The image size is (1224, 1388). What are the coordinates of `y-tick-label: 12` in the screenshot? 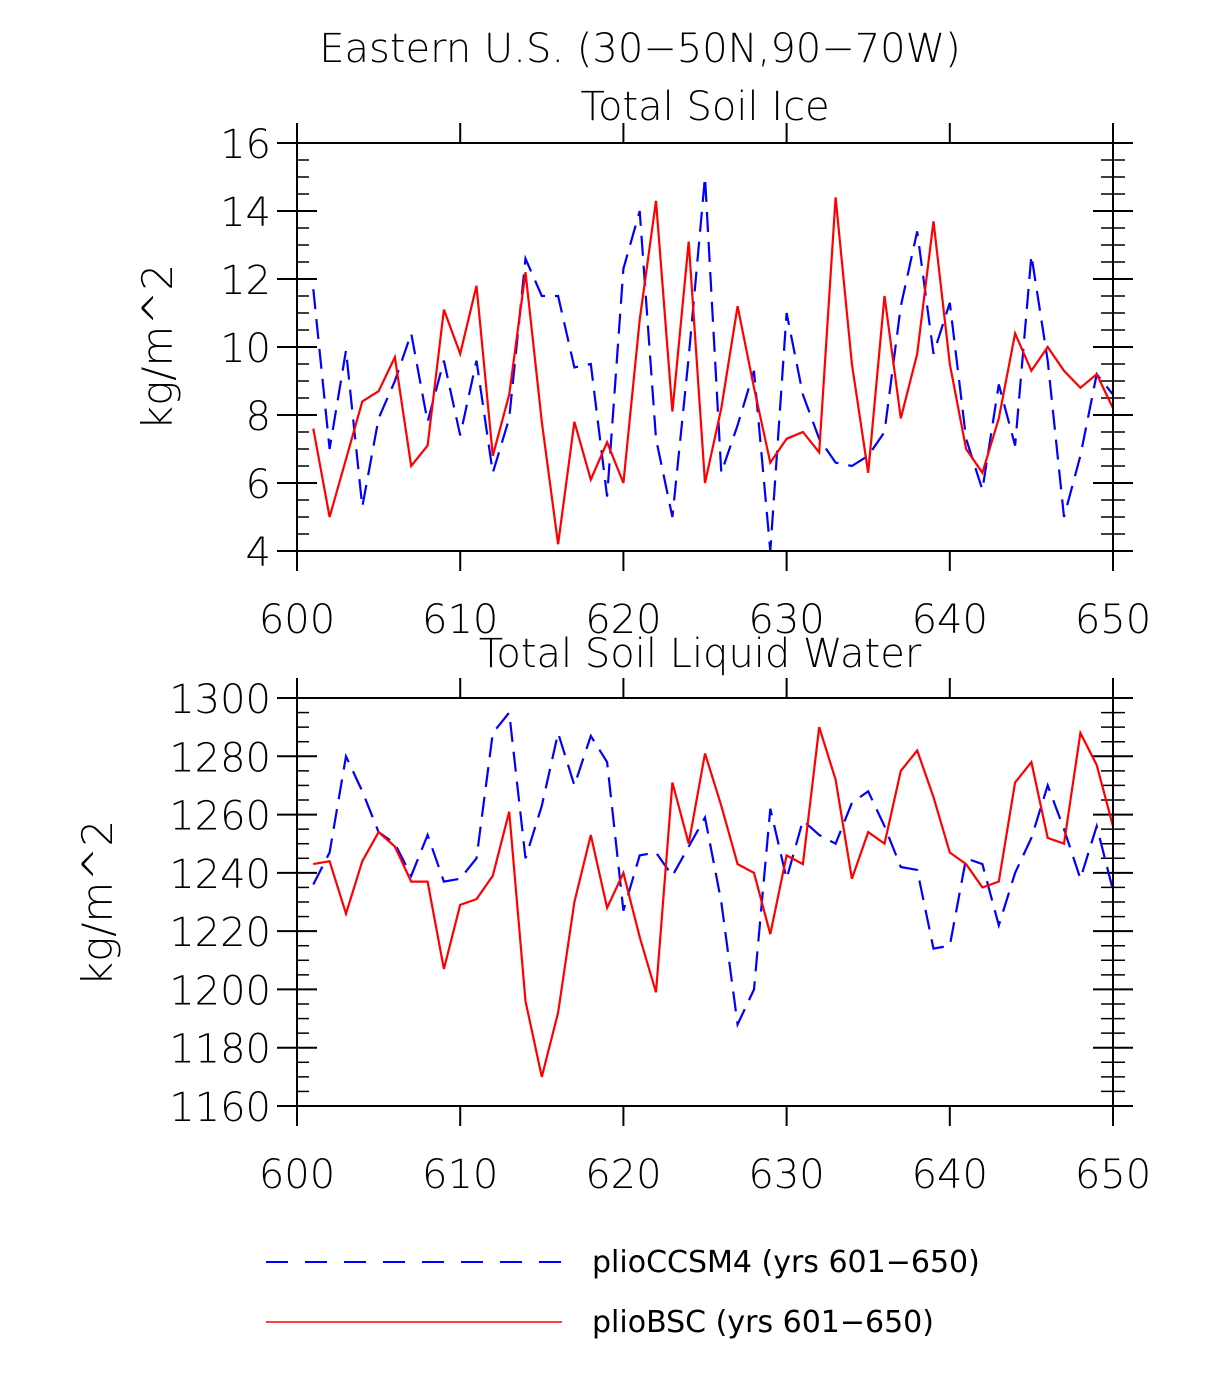 It's located at (245, 281).